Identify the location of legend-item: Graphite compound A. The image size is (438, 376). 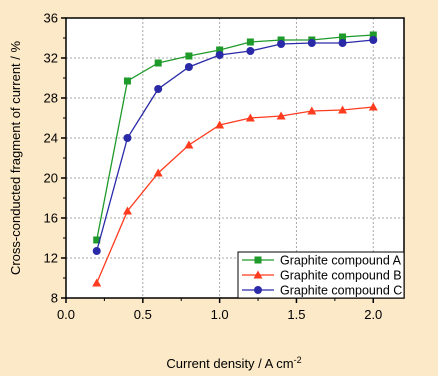
(322, 261).